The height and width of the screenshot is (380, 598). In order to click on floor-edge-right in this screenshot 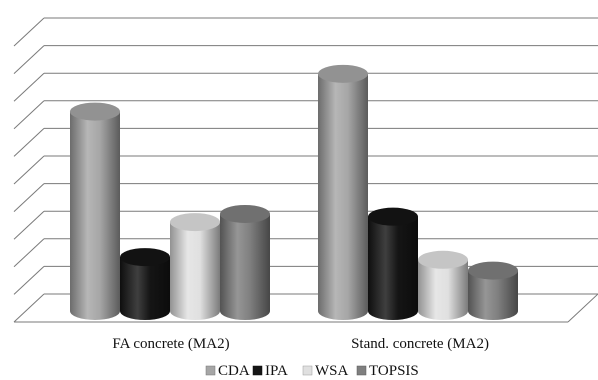, I will do `click(582, 308)`.